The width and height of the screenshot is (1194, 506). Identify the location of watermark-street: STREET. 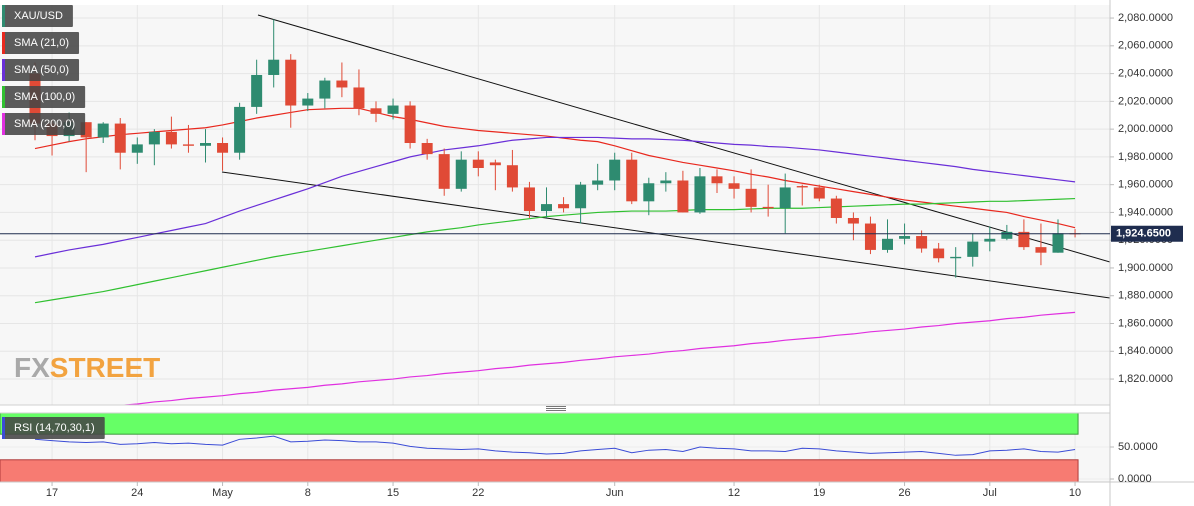
(105, 367).